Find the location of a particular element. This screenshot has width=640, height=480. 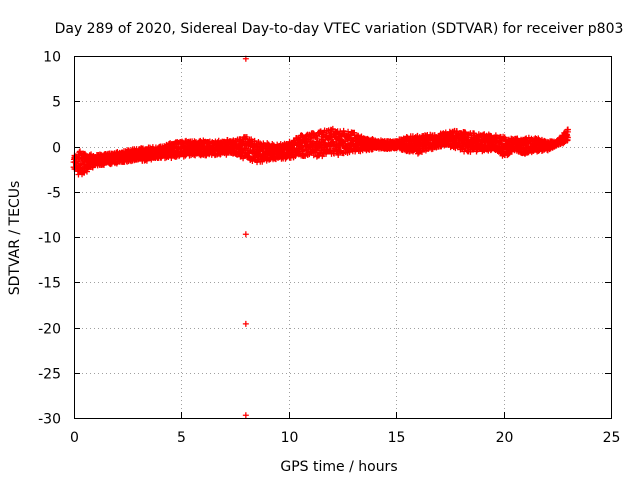

x-tick-label: 25 is located at coordinates (612, 438).